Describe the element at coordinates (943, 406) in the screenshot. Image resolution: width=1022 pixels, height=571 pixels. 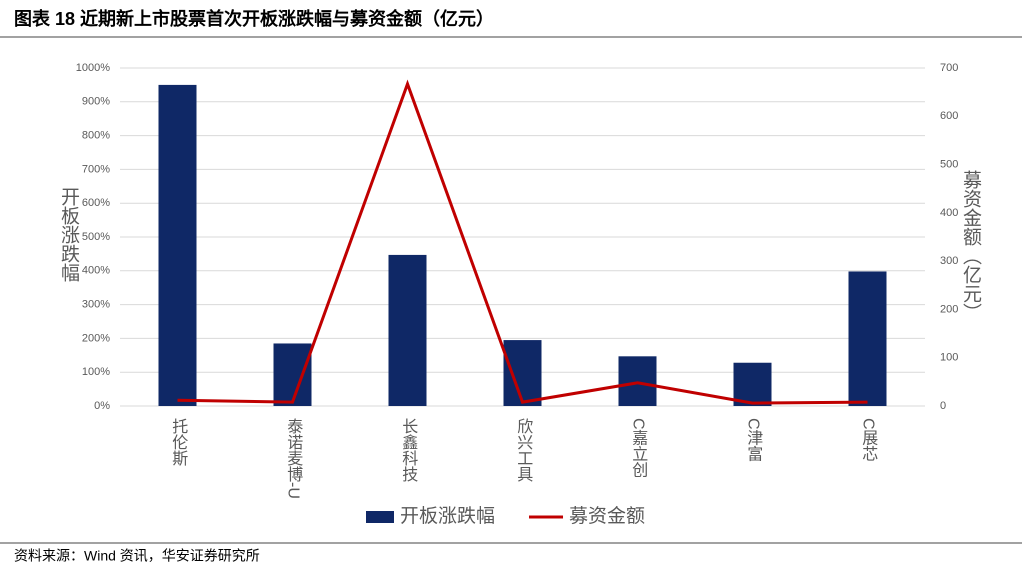
I see `y2-tick-label: 0` at that location.